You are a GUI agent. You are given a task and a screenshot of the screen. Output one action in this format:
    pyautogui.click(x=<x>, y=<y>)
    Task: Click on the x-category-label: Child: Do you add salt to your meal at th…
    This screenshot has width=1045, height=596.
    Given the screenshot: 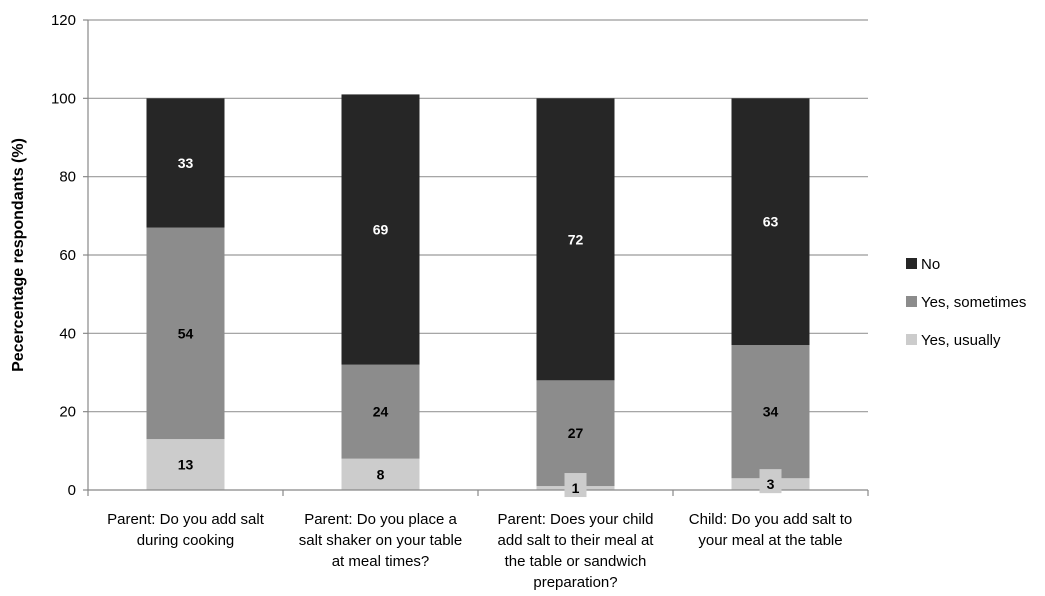 What is the action you would take?
    pyautogui.click(x=770, y=530)
    